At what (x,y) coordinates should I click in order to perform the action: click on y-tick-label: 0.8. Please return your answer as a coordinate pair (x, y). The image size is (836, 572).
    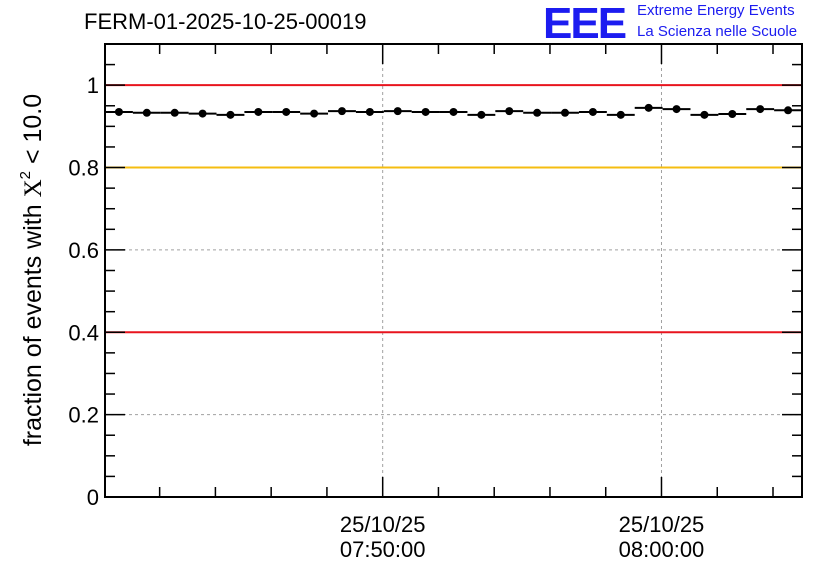
    Looking at the image, I should click on (83, 168).